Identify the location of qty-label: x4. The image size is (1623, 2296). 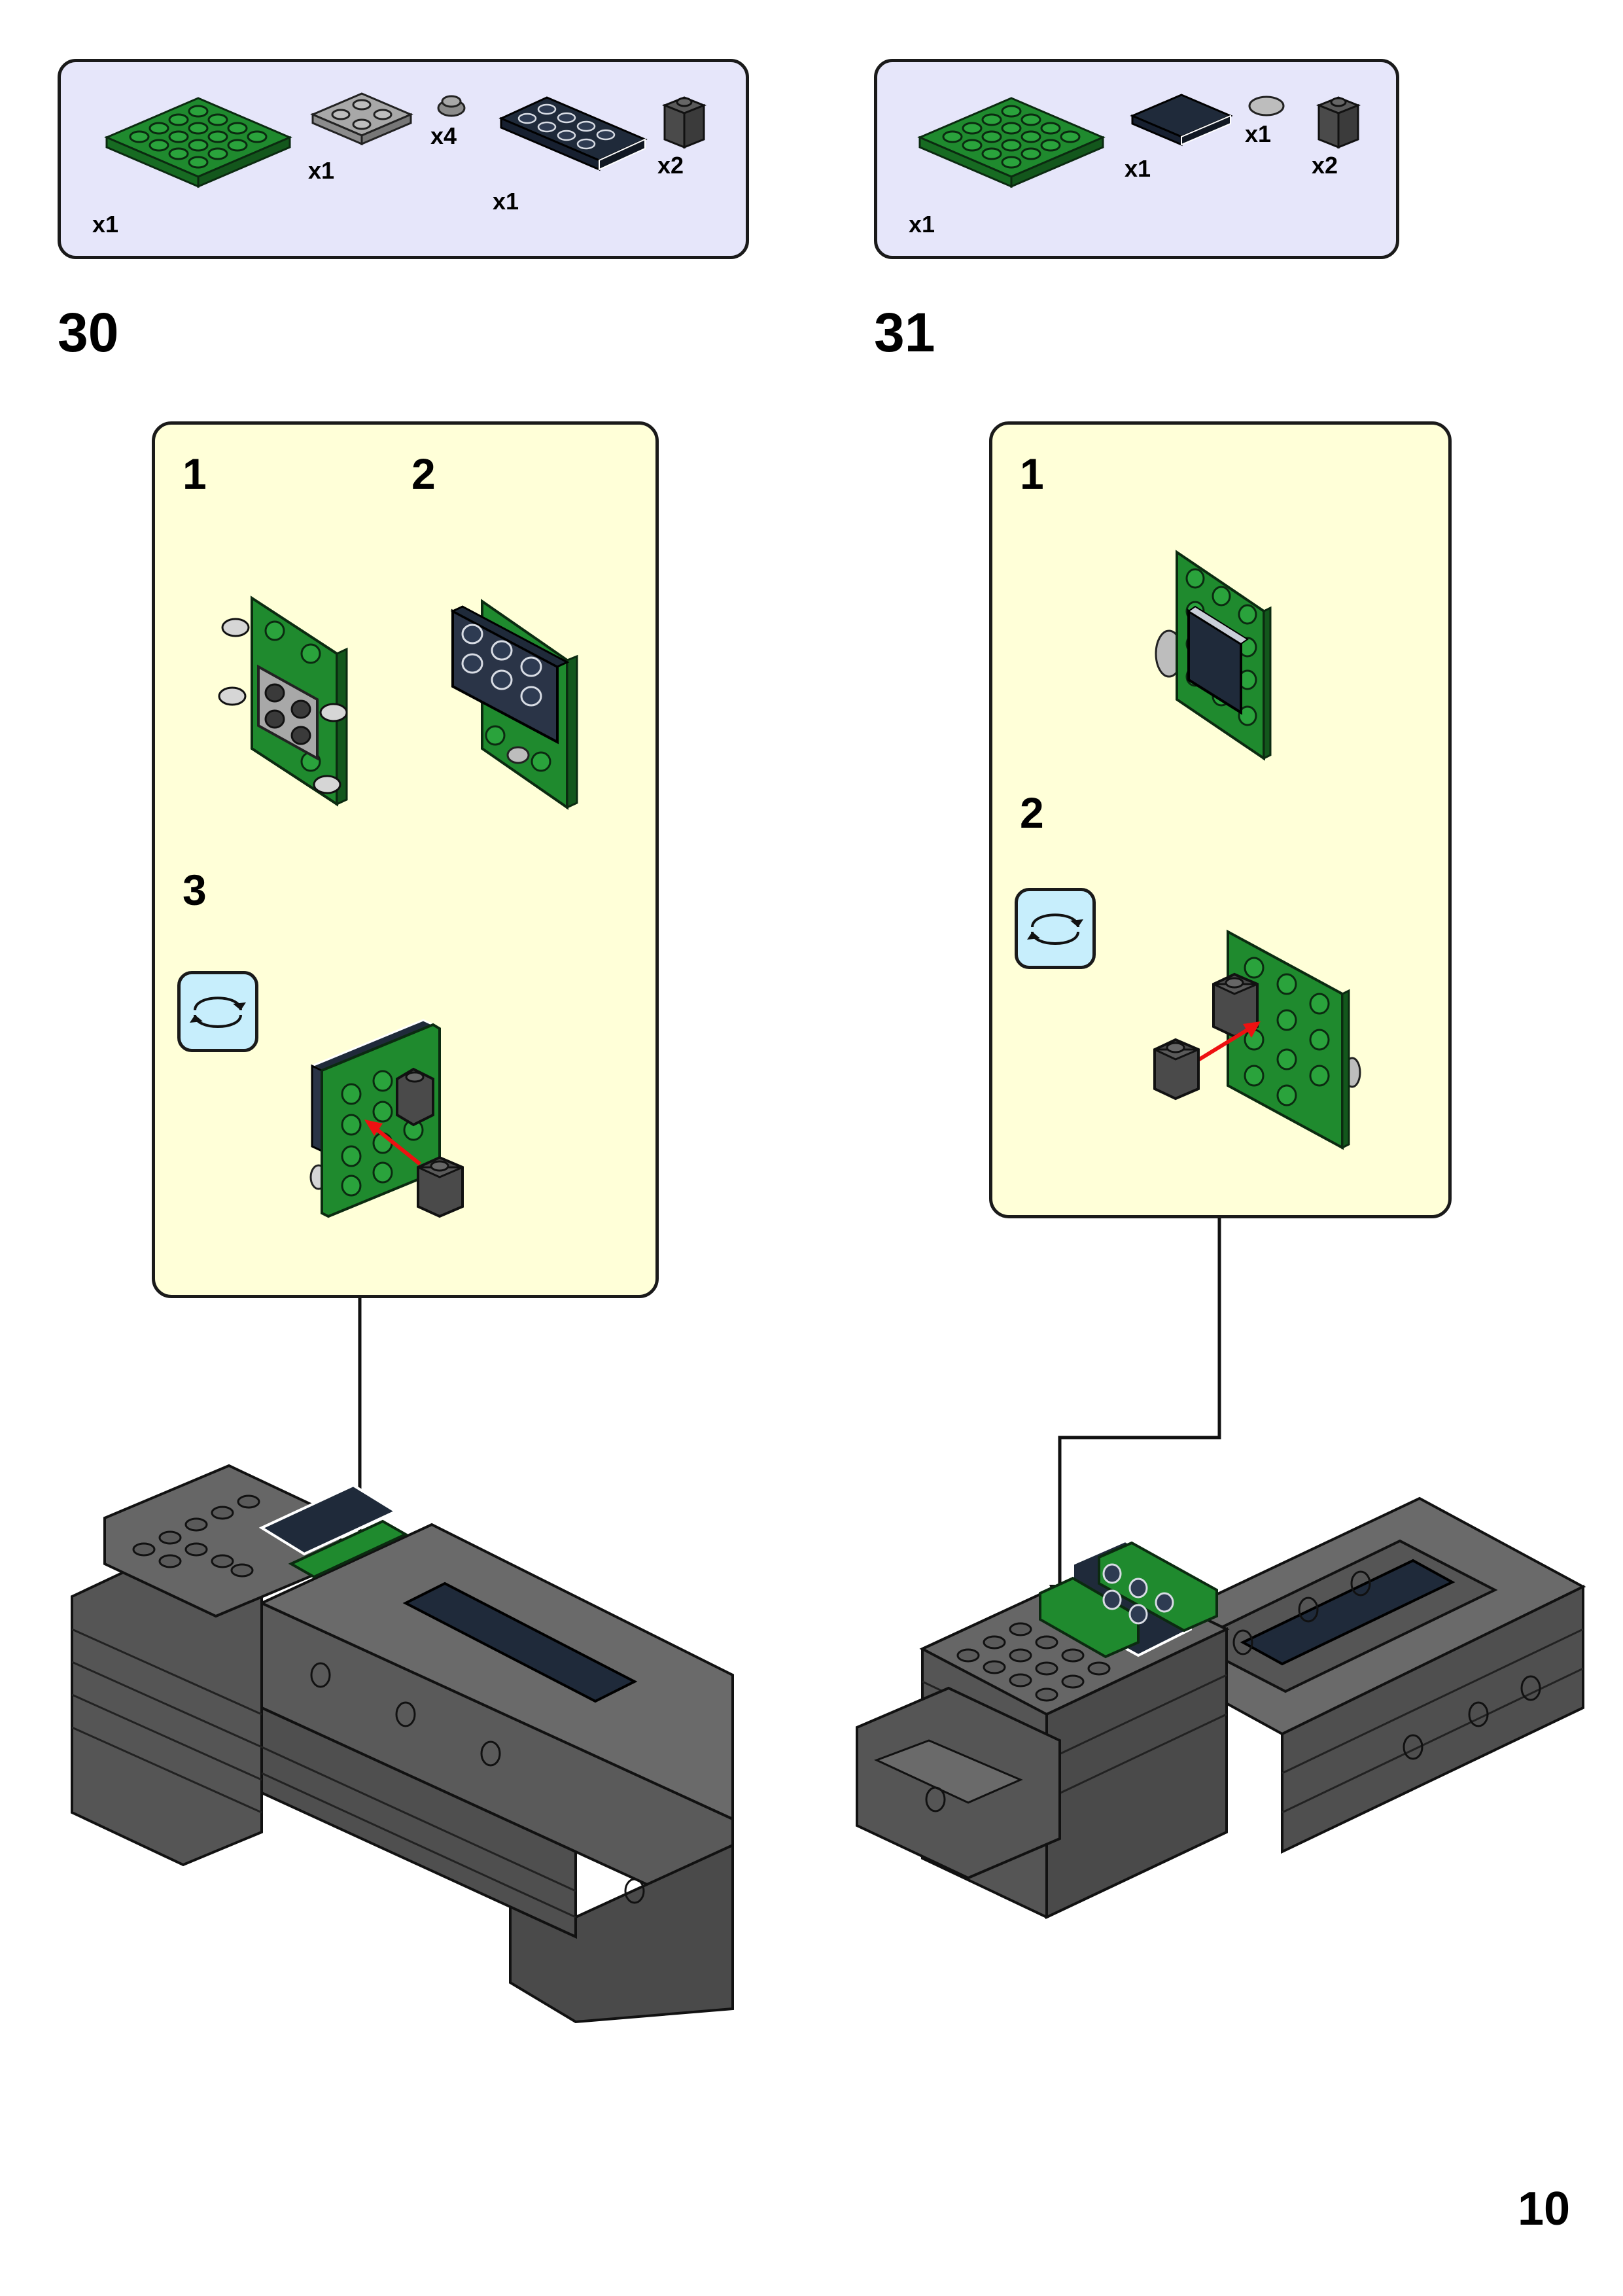
(443, 135).